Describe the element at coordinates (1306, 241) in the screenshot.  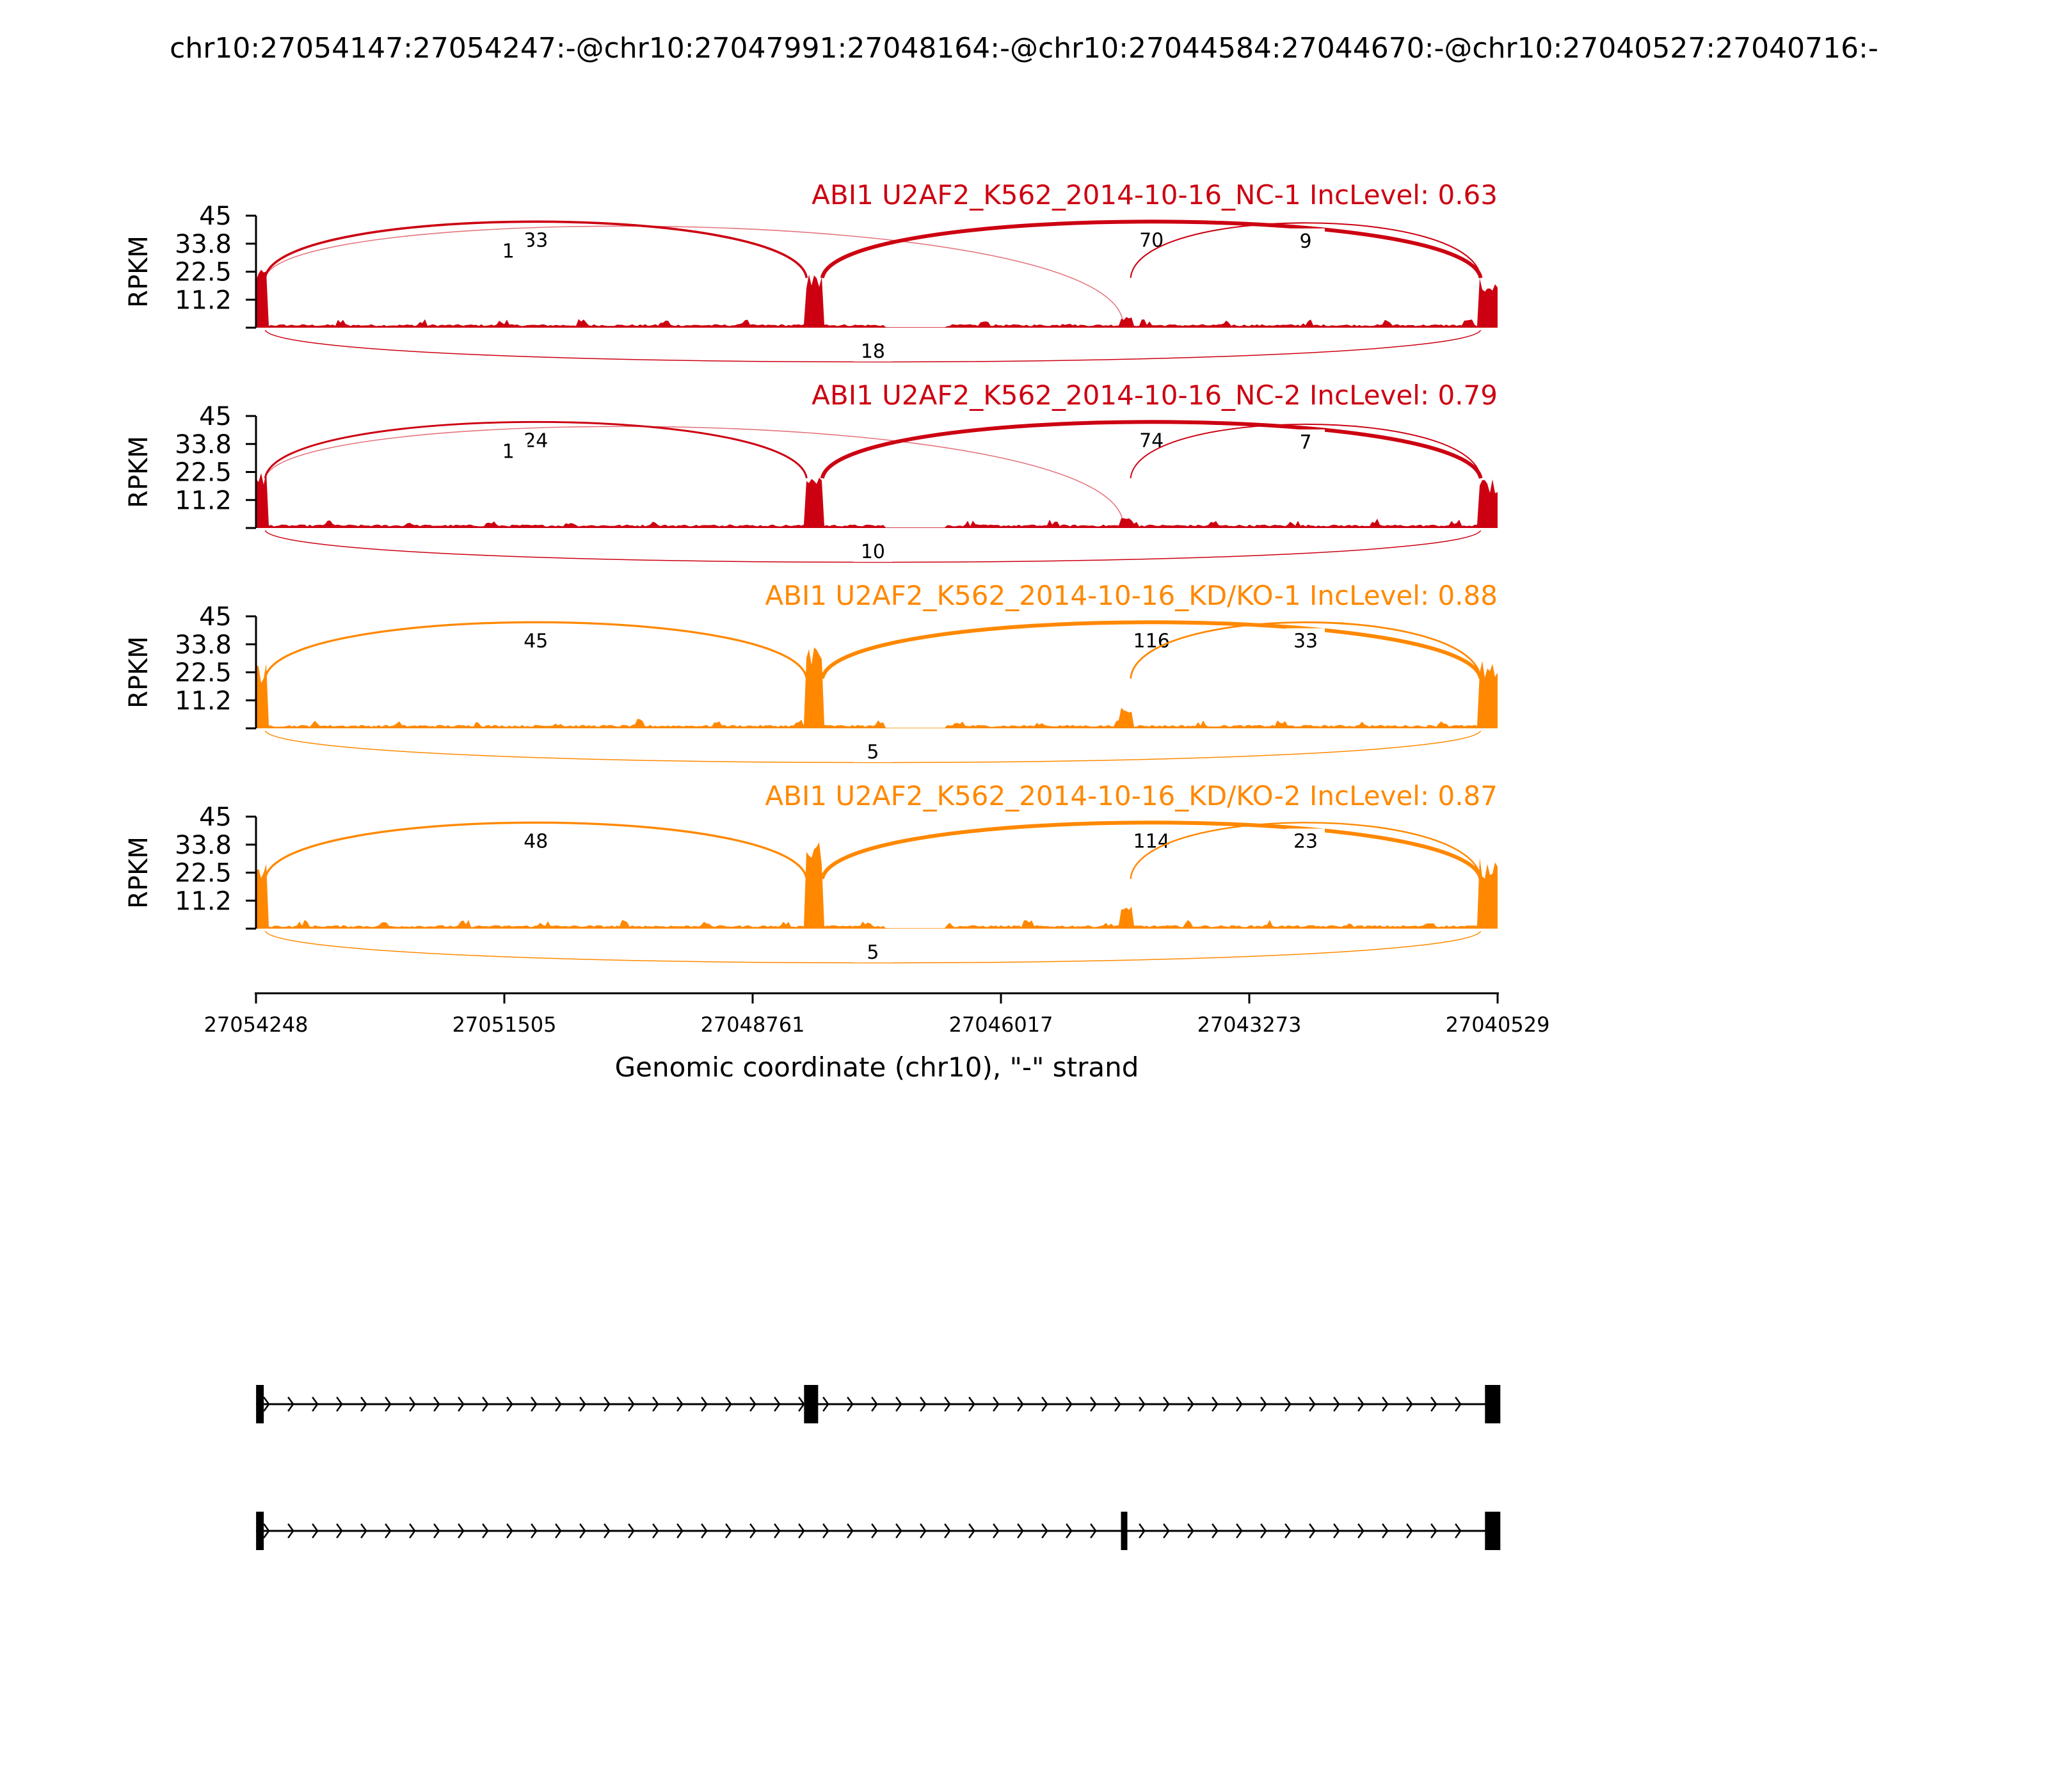
I see `junction-count: 9` at that location.